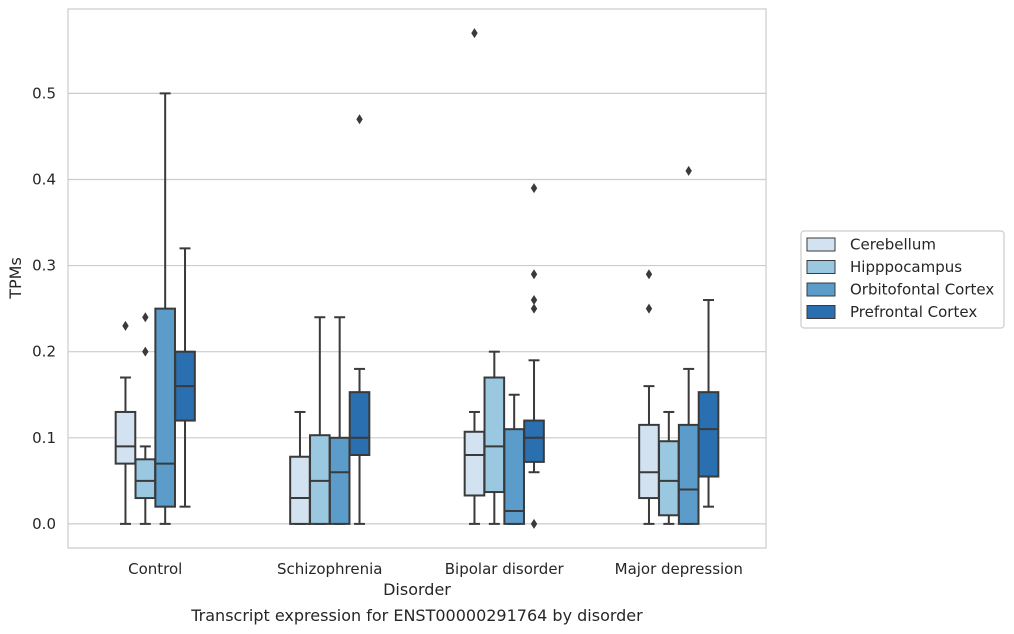  Describe the element at coordinates (505, 569) in the screenshot. I see `x-tick-label: Bipolar disorder` at that location.